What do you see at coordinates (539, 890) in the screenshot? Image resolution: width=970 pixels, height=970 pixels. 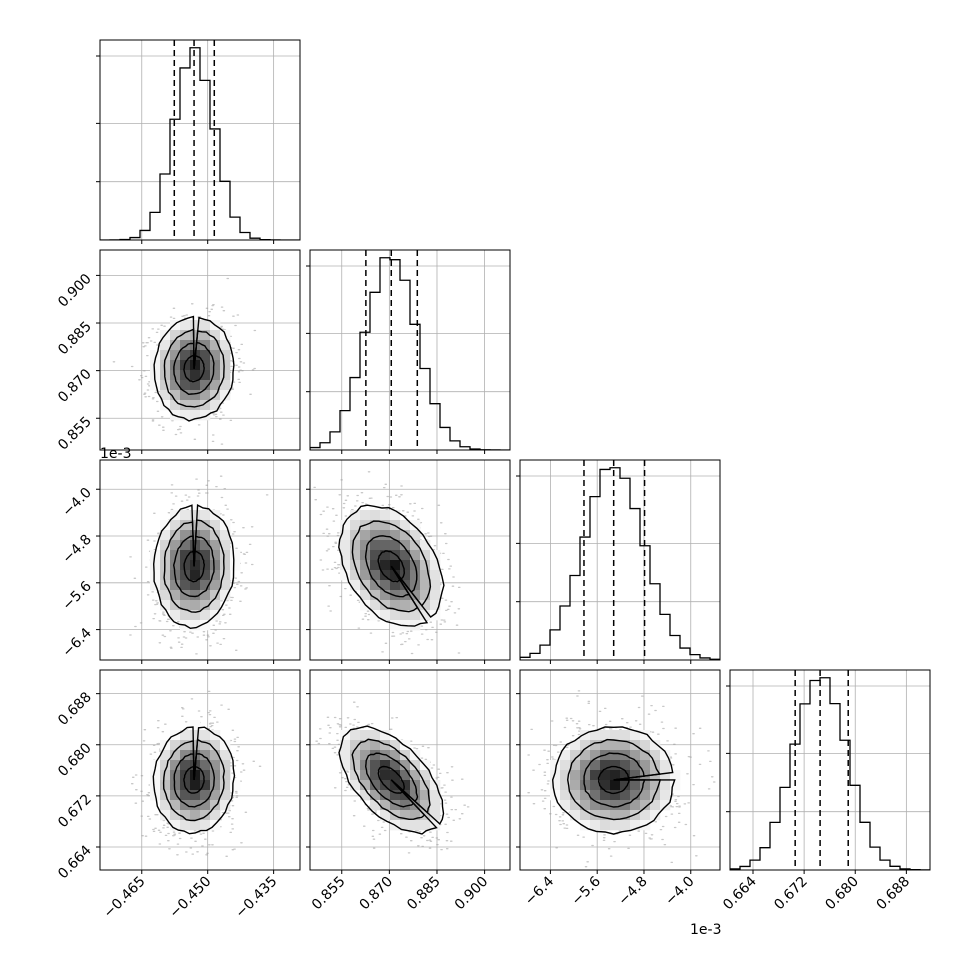 I see `x-tick-label: −6.4` at bounding box center [539, 890].